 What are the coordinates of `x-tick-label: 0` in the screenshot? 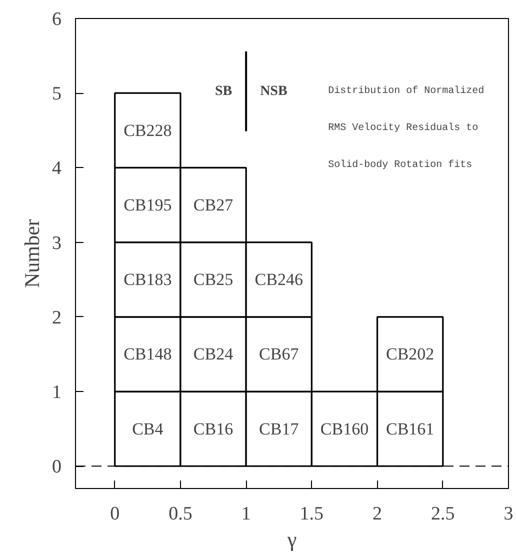 It's located at (115, 514).